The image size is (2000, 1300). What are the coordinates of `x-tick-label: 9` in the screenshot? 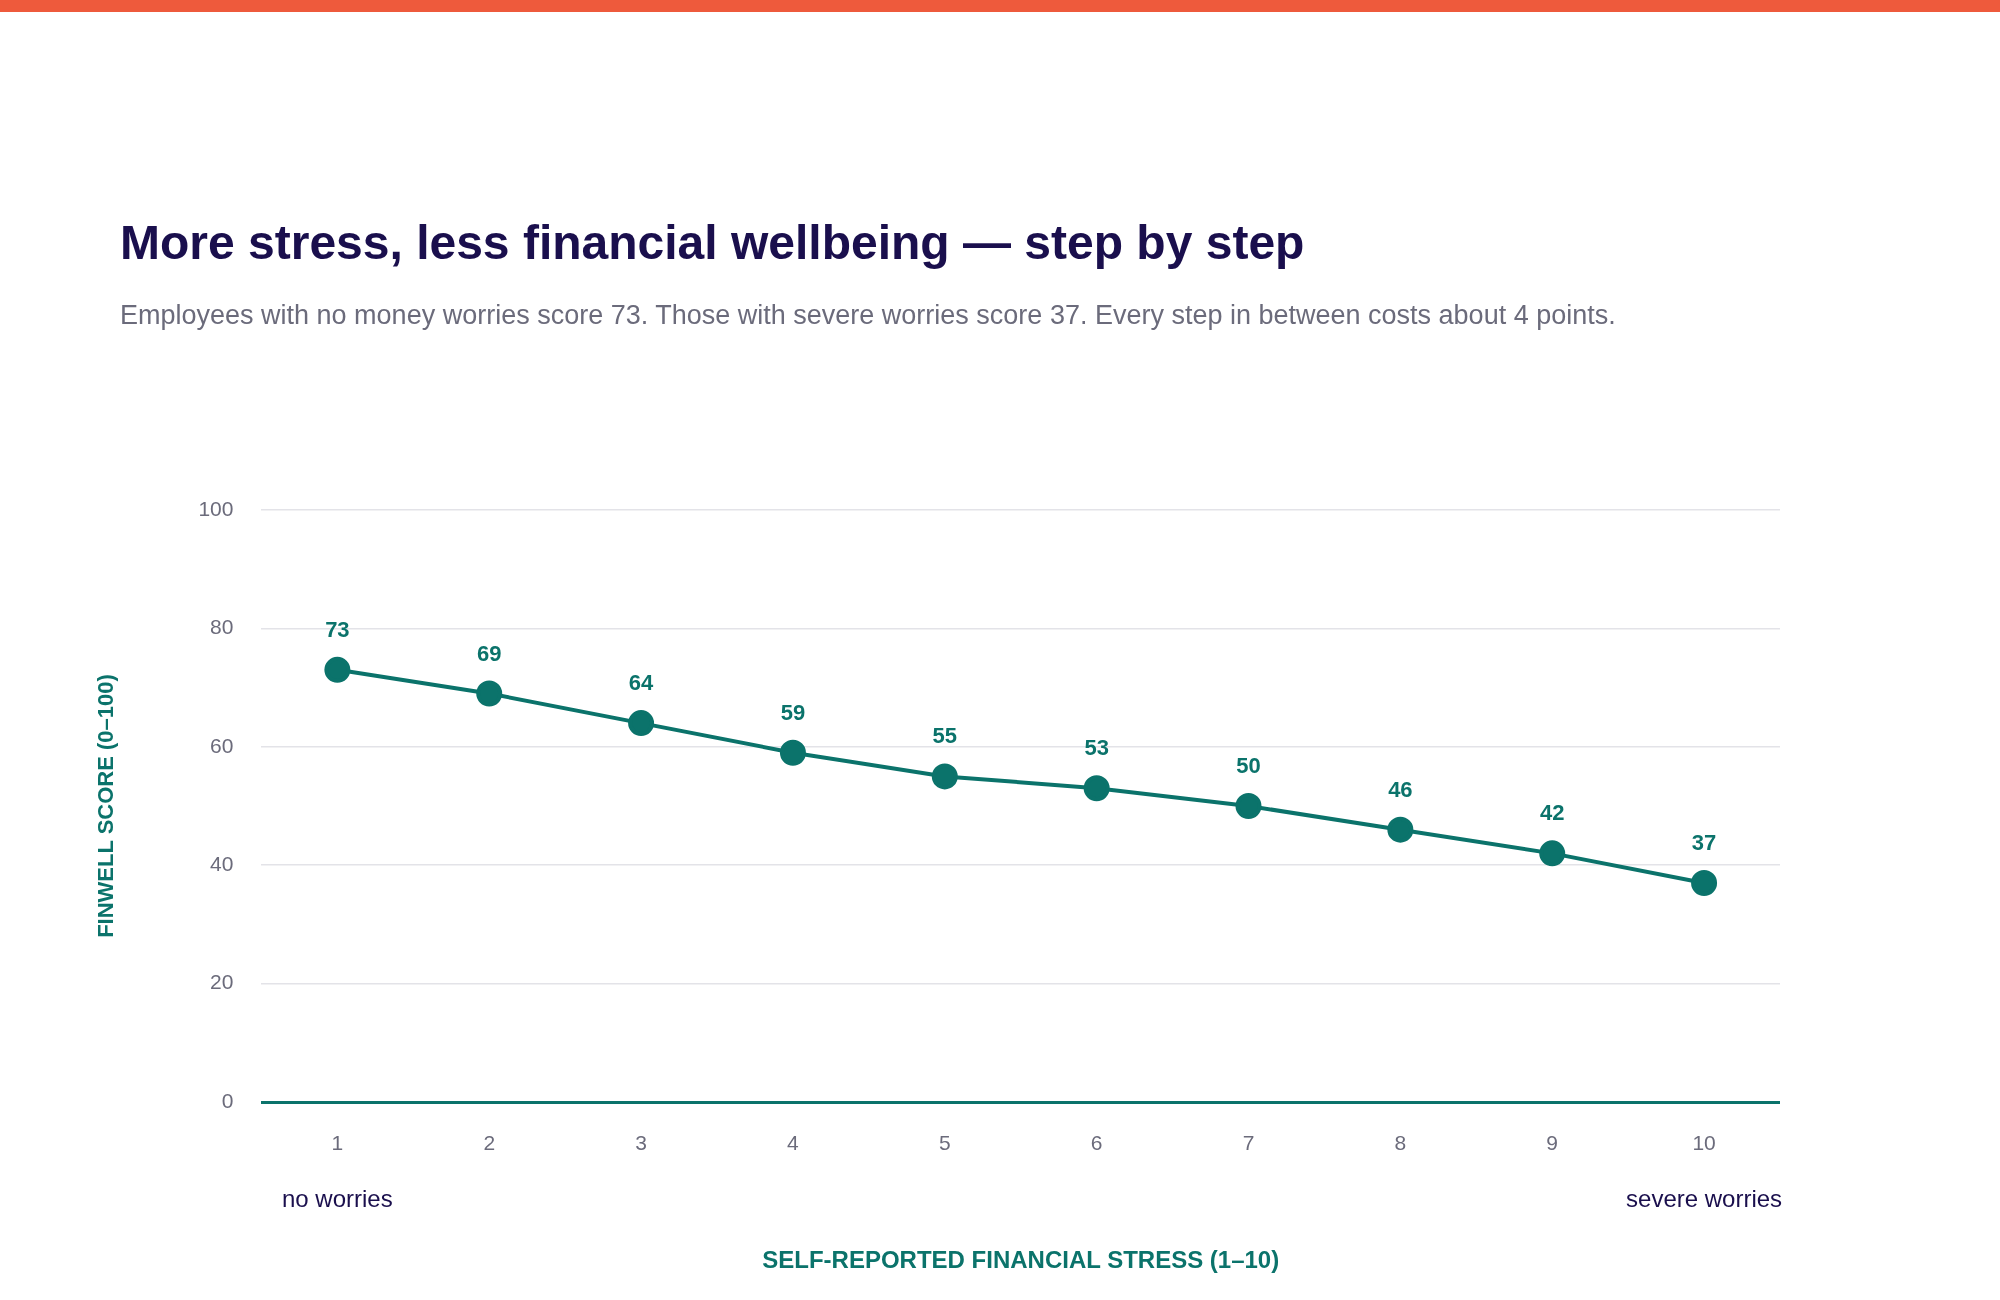 It's located at (1552, 1143).